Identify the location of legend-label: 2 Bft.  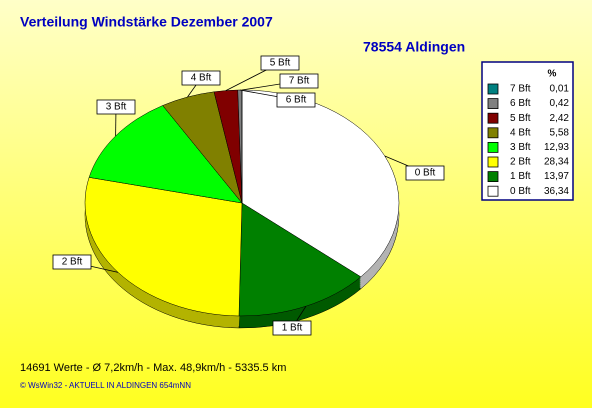
(520, 162).